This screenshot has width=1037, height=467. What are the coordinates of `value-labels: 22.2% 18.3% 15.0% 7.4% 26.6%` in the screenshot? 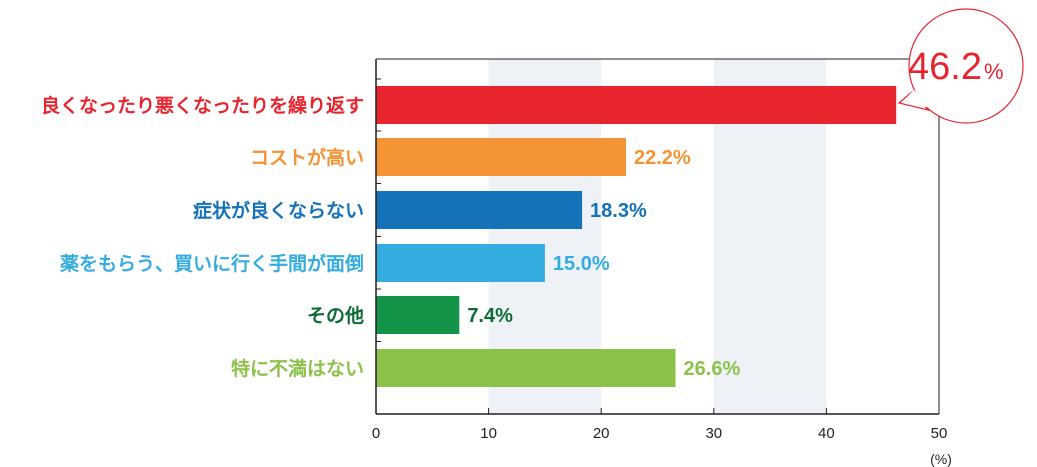 It's located at (603, 263).